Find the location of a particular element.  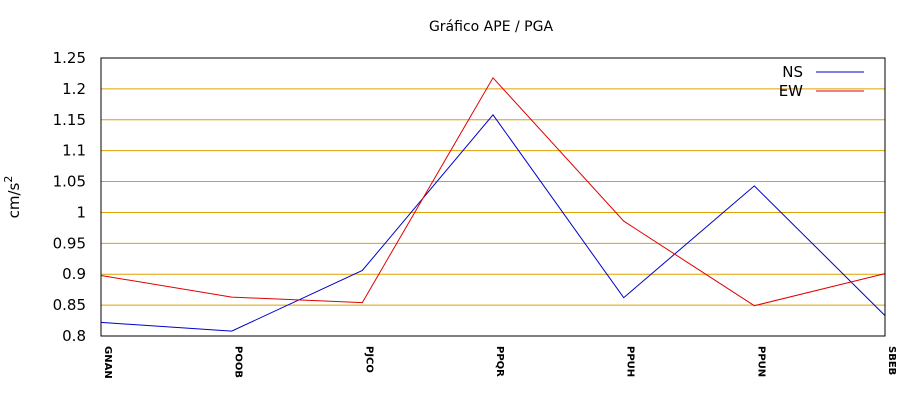

x-tick-label: PJCO is located at coordinates (368, 359).